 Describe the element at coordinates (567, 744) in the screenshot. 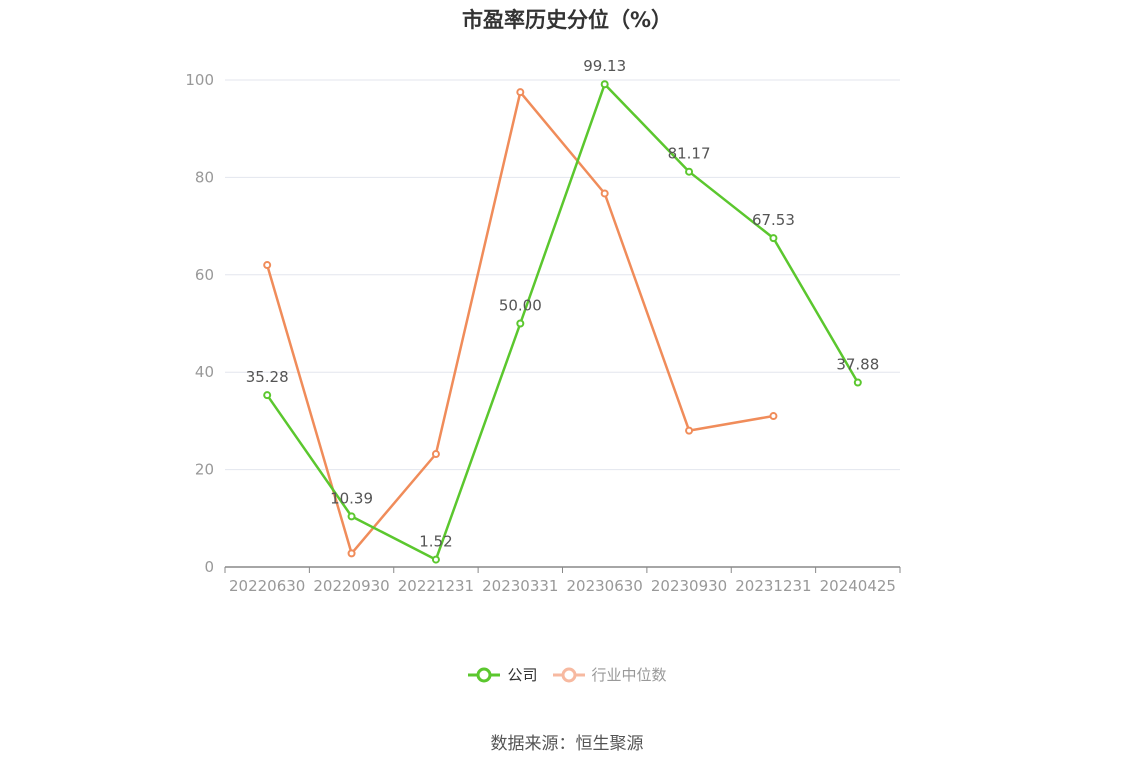

I see `data-source: 数据来源：恒生聚源` at that location.